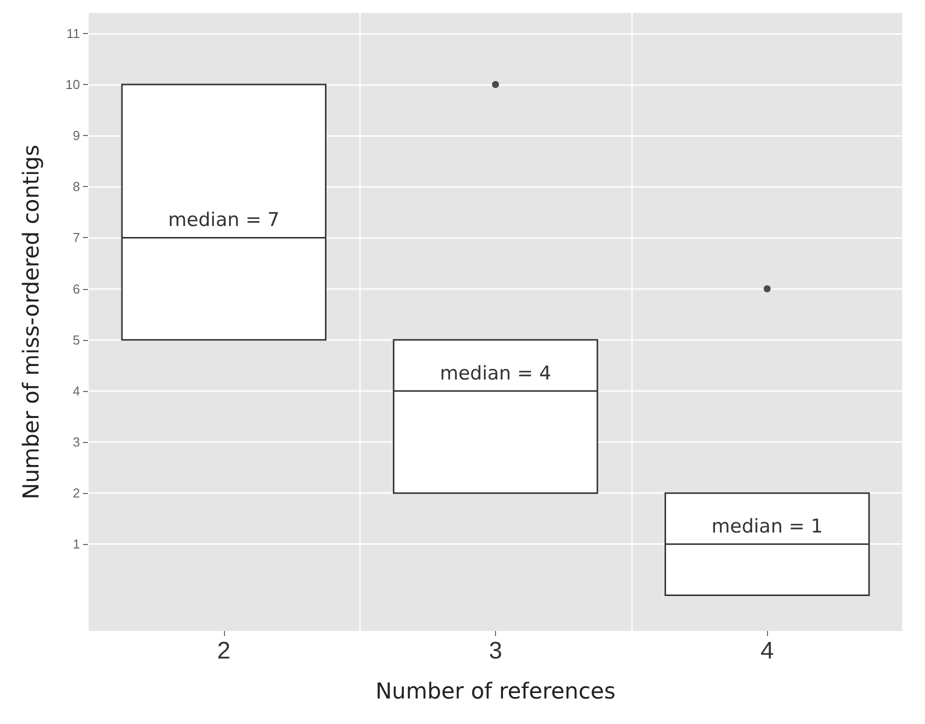  Describe the element at coordinates (32, 322) in the screenshot. I see `y-axis-title: Number of miss-ordered contigs` at that location.